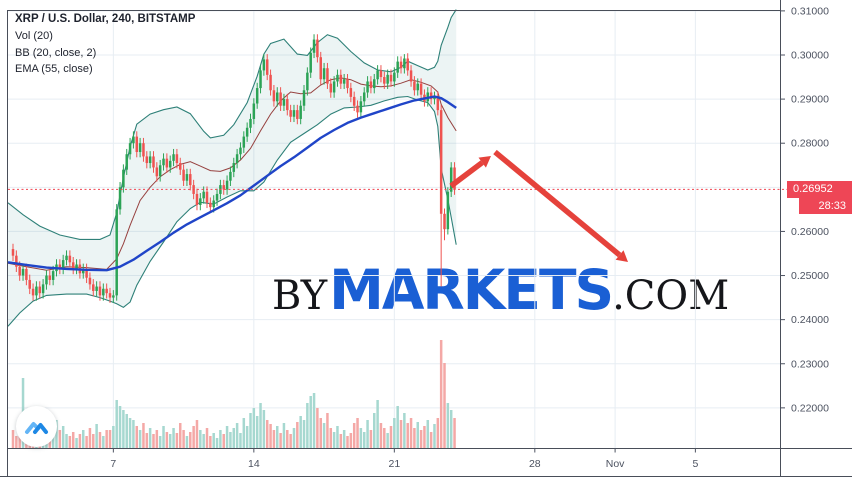 The width and height of the screenshot is (852, 483). Describe the element at coordinates (810, 320) in the screenshot. I see `price-tick-label: 0.24000` at that location.